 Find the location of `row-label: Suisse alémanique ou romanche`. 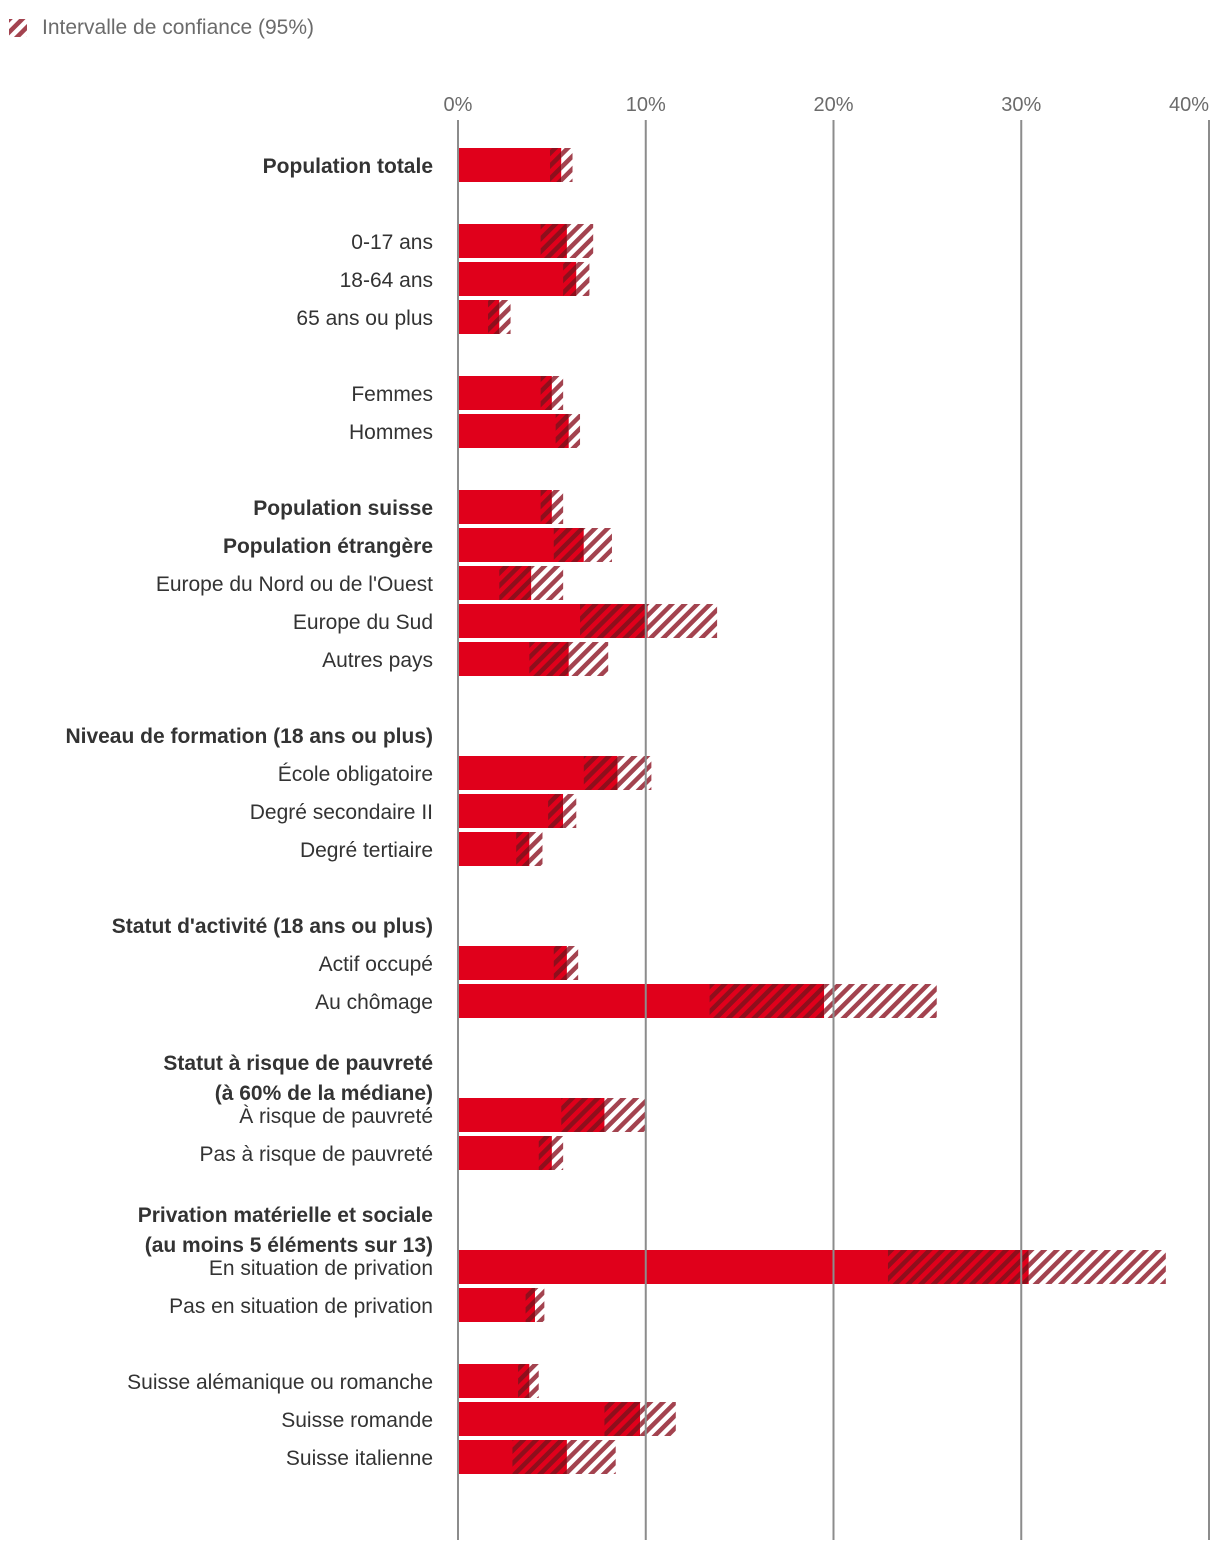

row-label: Suisse alémanique ou romanche is located at coordinates (280, 1382).